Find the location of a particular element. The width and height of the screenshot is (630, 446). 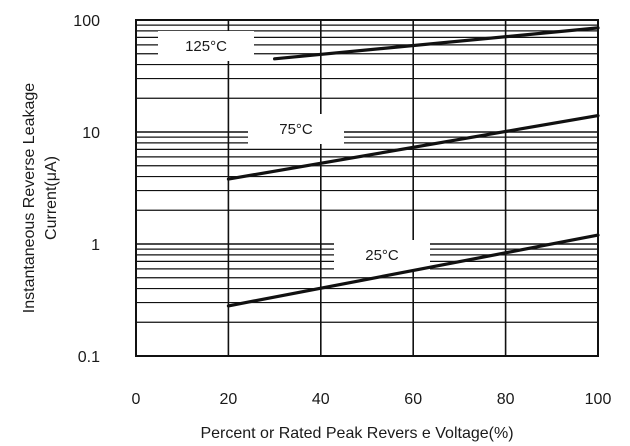

y-tick-label: 0.1 is located at coordinates (89, 357).